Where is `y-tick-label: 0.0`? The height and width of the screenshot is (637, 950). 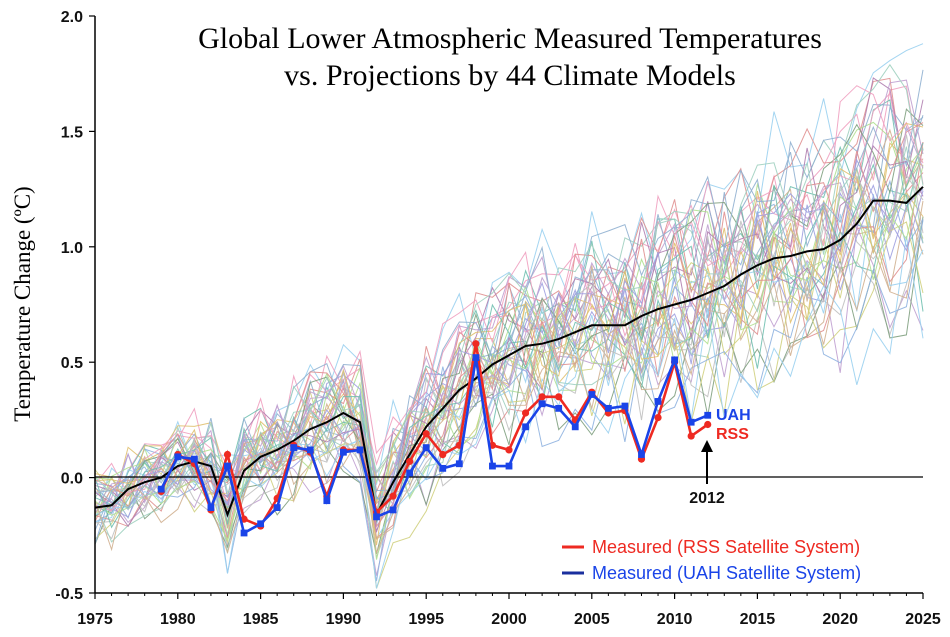 y-tick-label: 0.0 is located at coordinates (72, 479).